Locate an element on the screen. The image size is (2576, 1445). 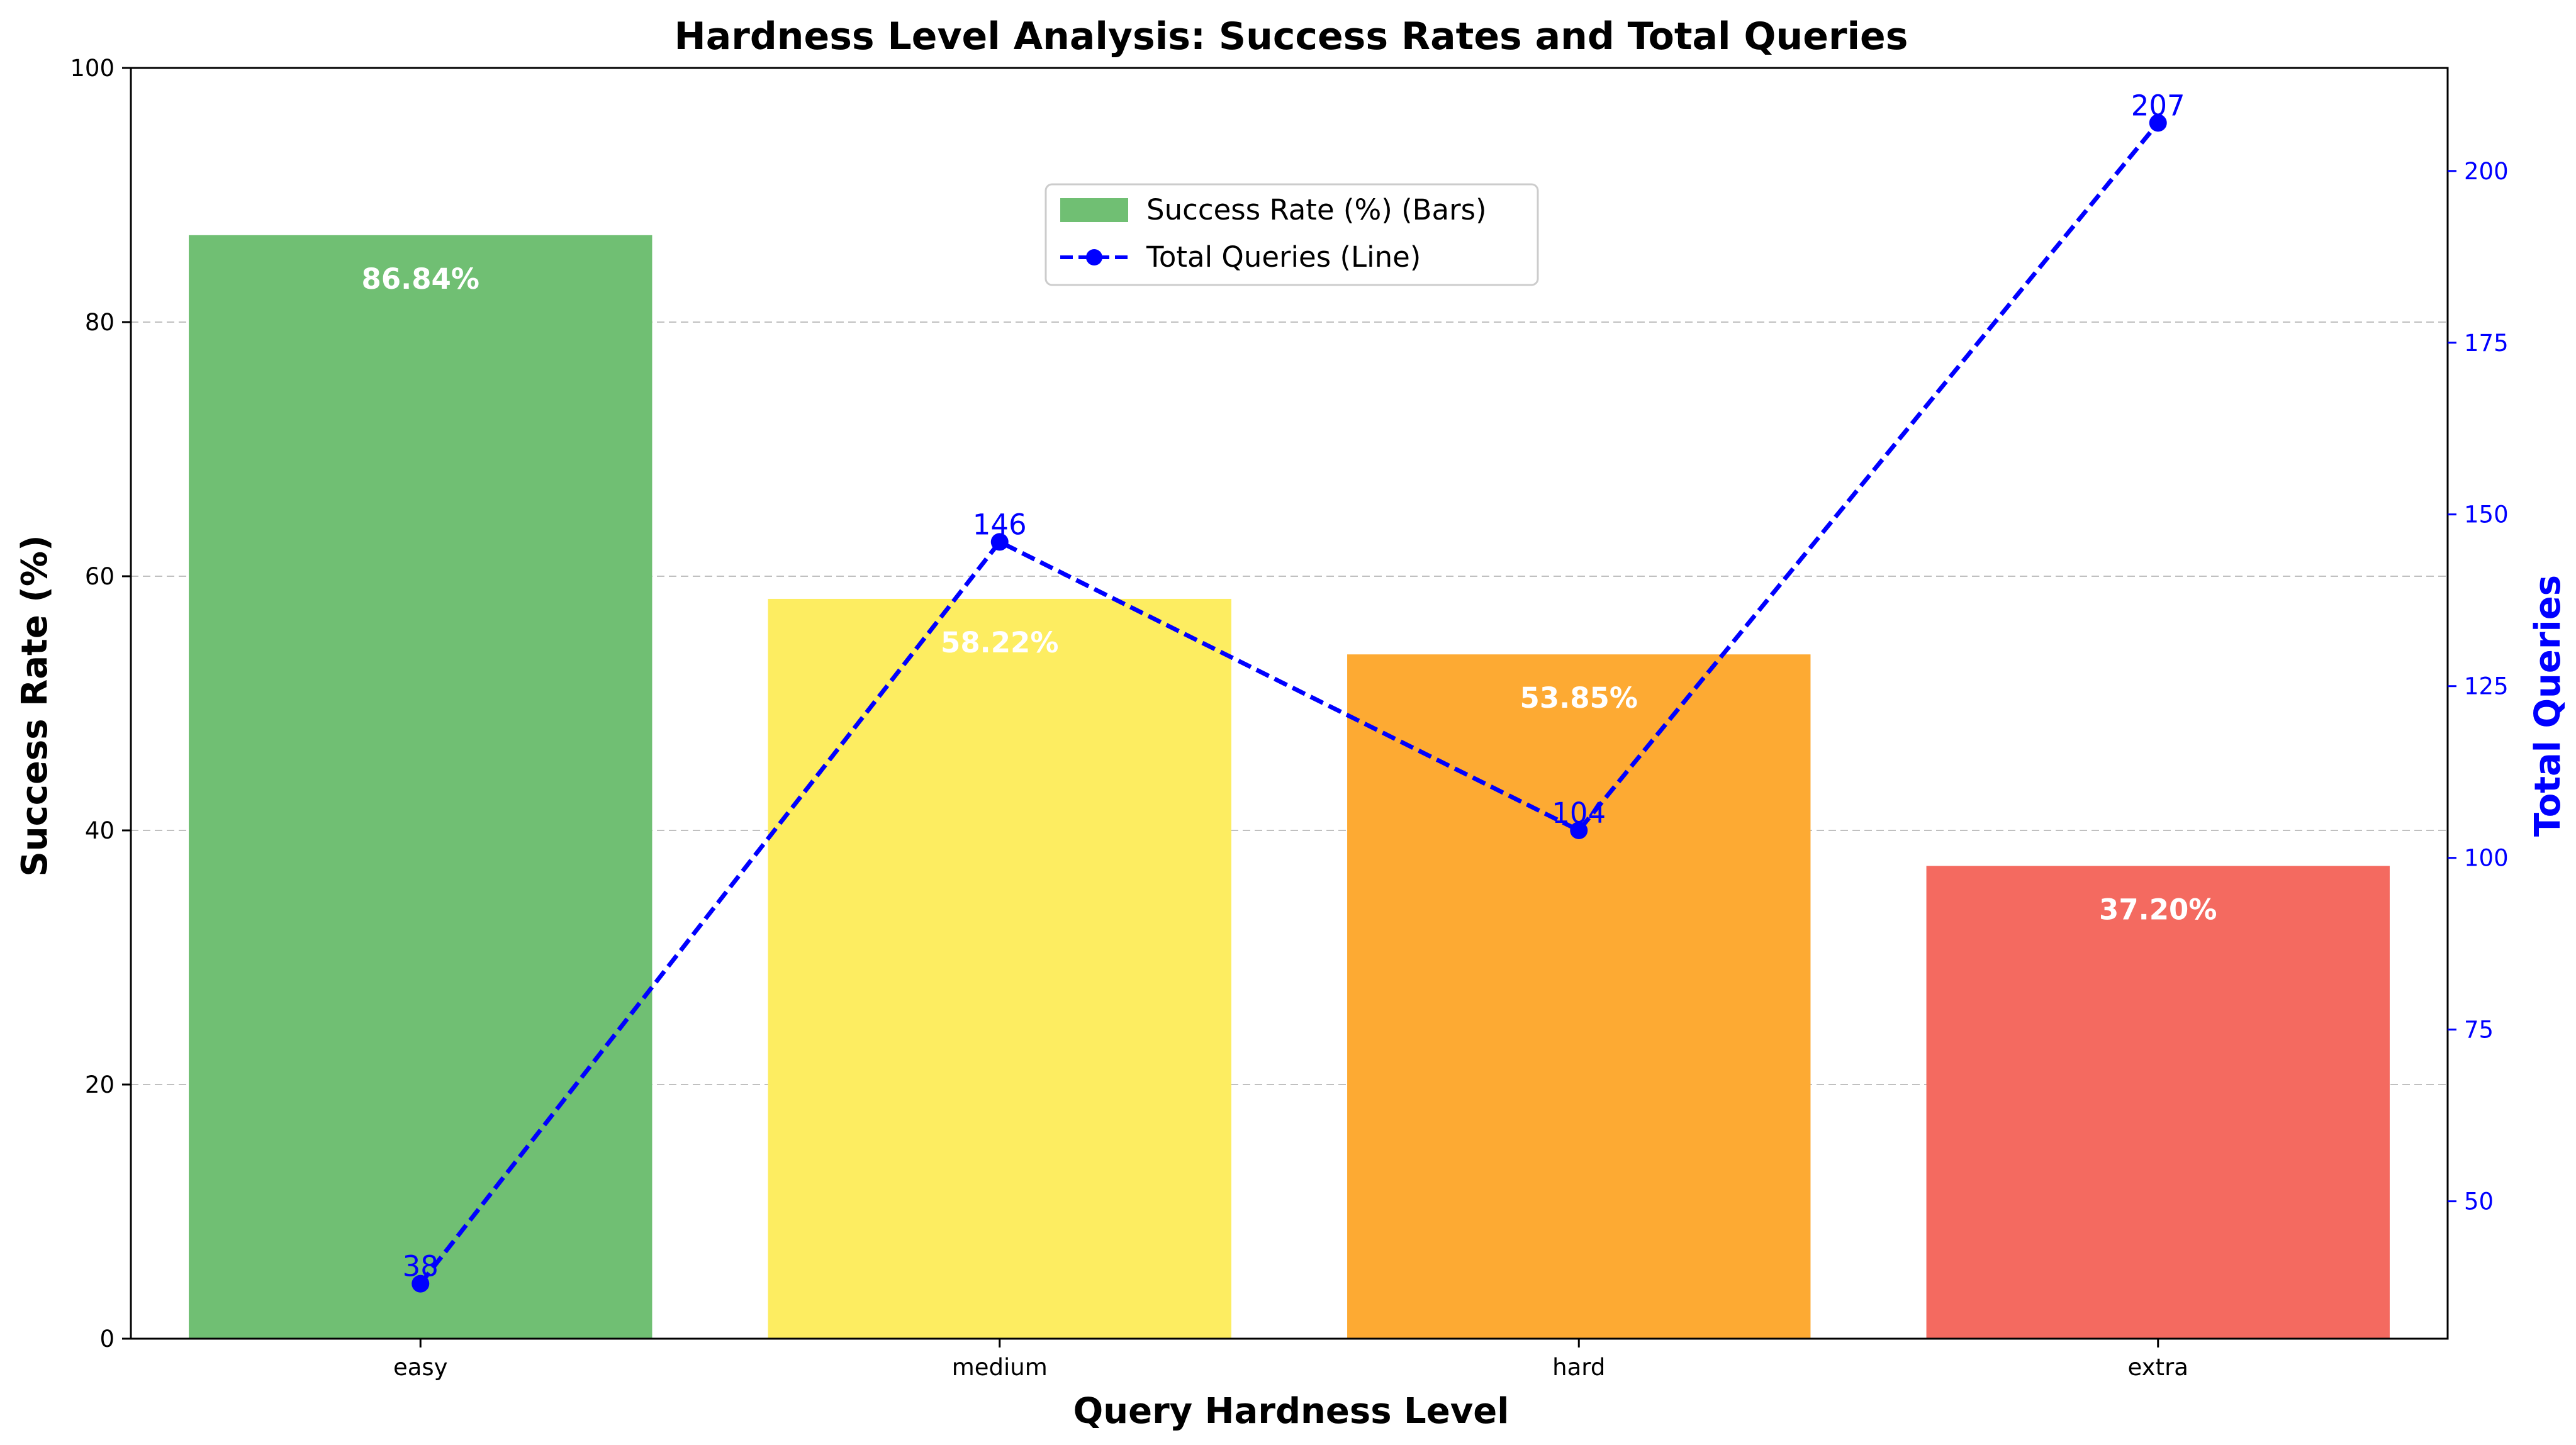
right-tick-label: 100 is located at coordinates (2486, 858).